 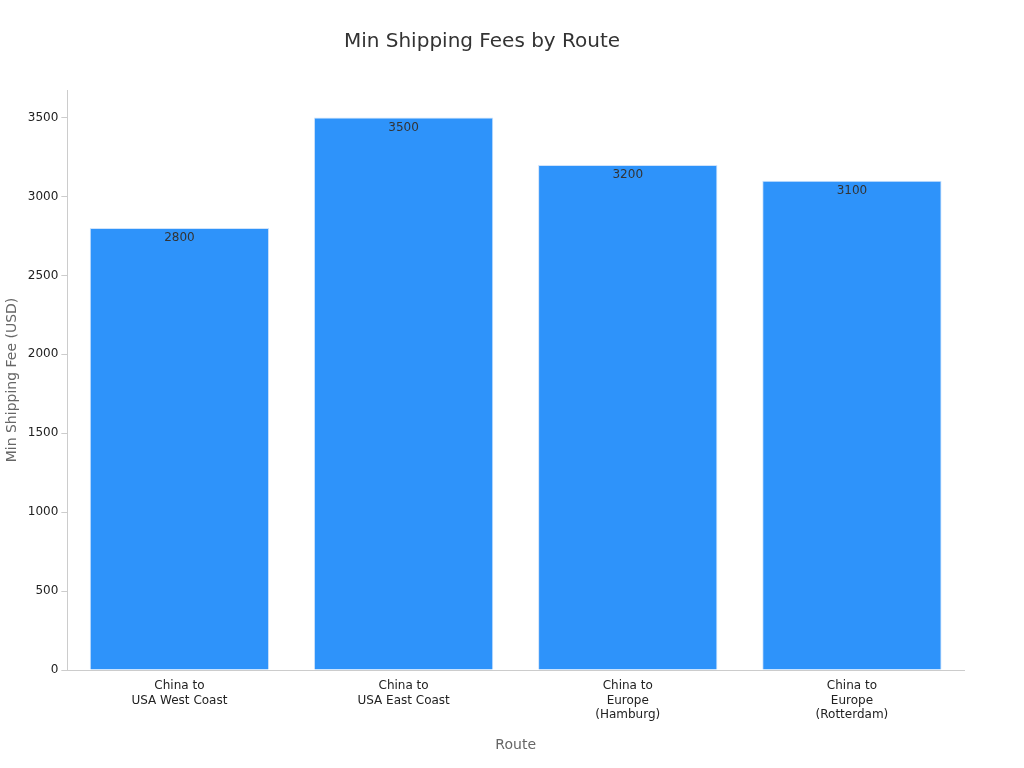 I want to click on data-label: 3500, so click(x=403, y=126).